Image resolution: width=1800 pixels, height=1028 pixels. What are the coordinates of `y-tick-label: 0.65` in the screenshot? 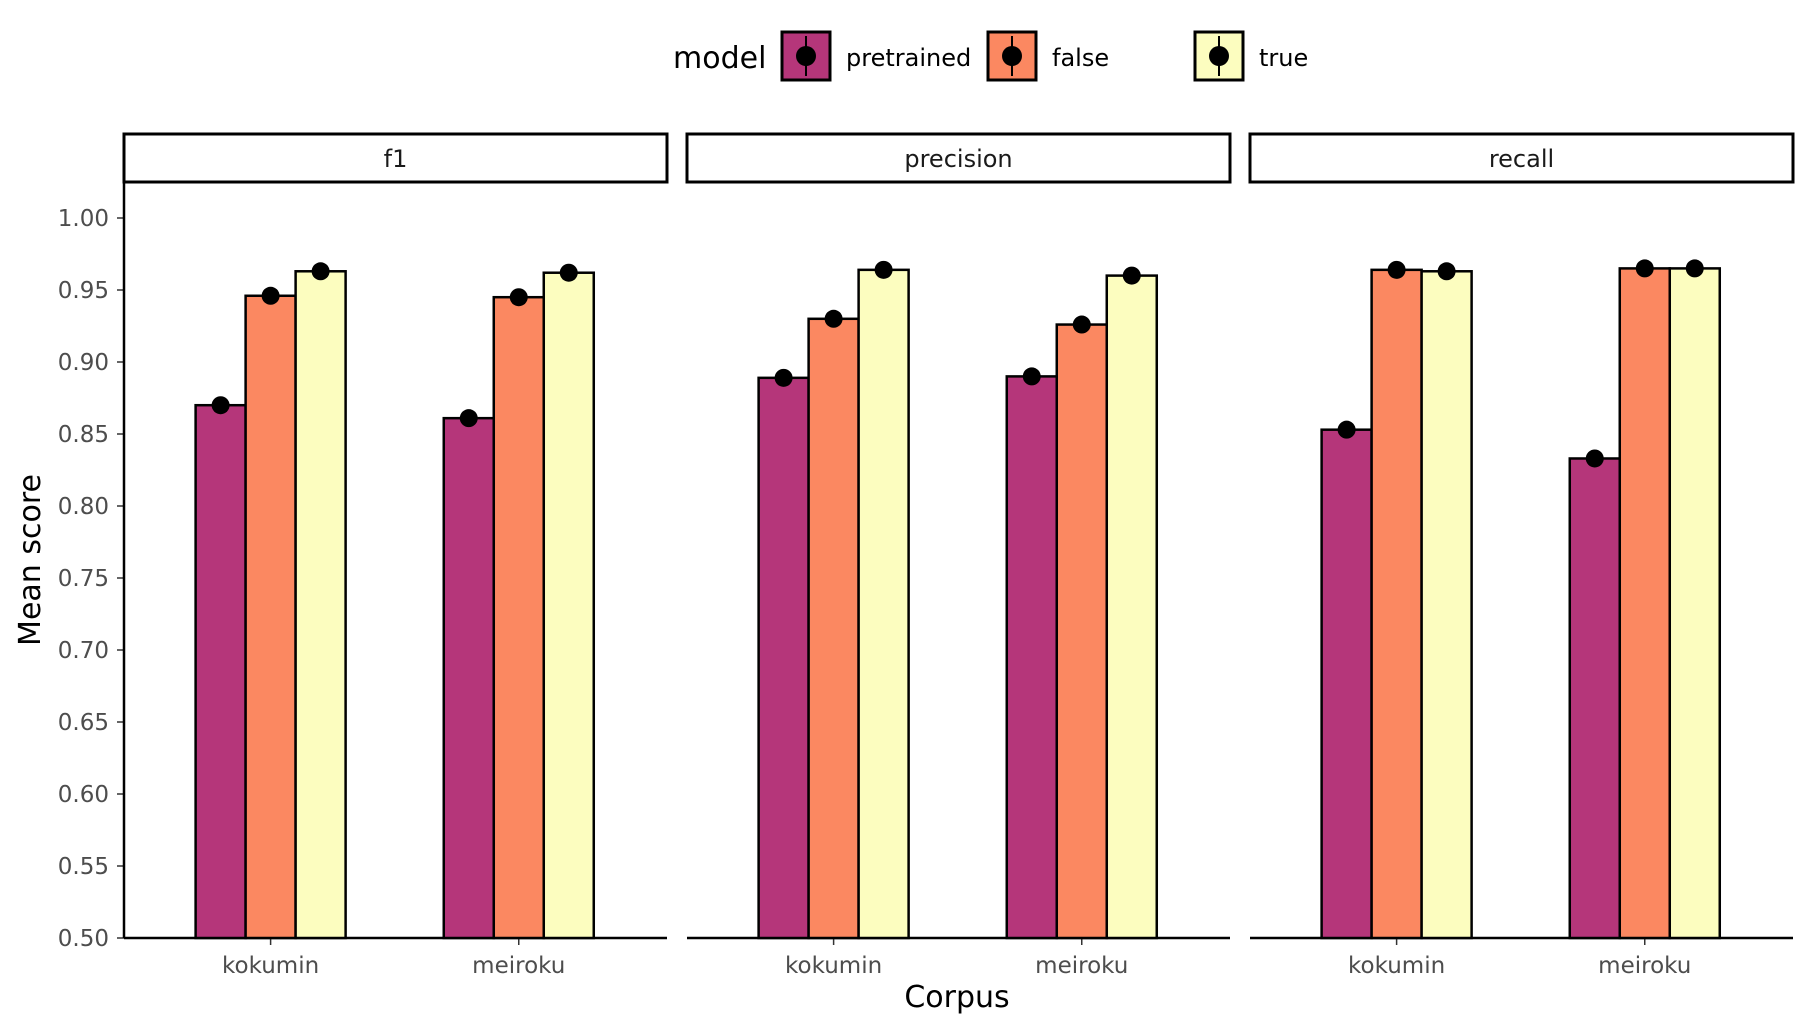 It's located at (83, 723).